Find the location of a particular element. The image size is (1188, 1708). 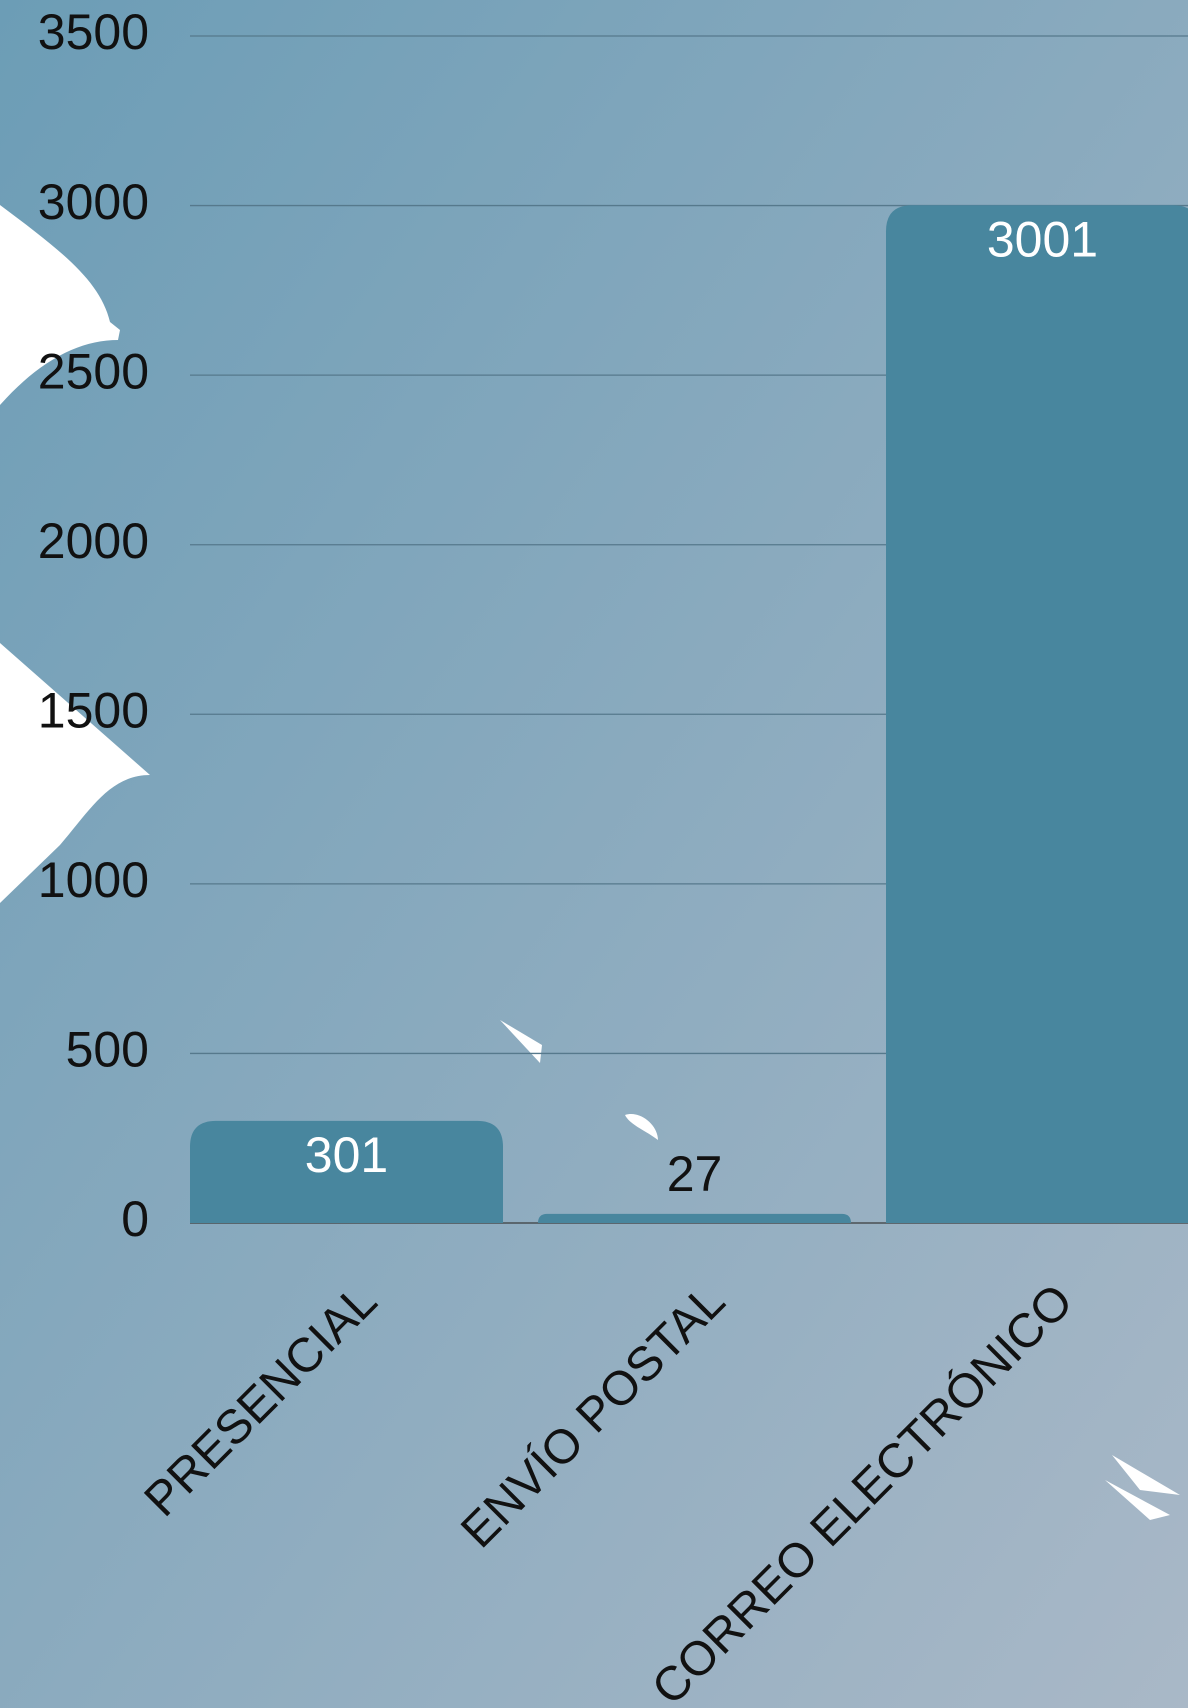

y-tick-label: 500 is located at coordinates (107, 1050).